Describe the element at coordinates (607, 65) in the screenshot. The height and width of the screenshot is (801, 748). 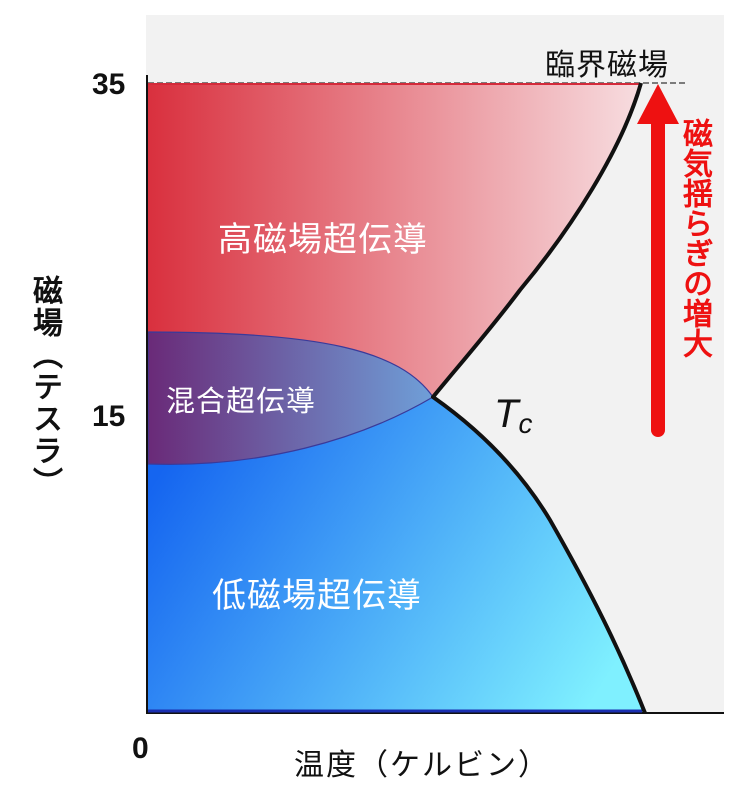
I see `critical-field-label: 臨界磁場` at that location.